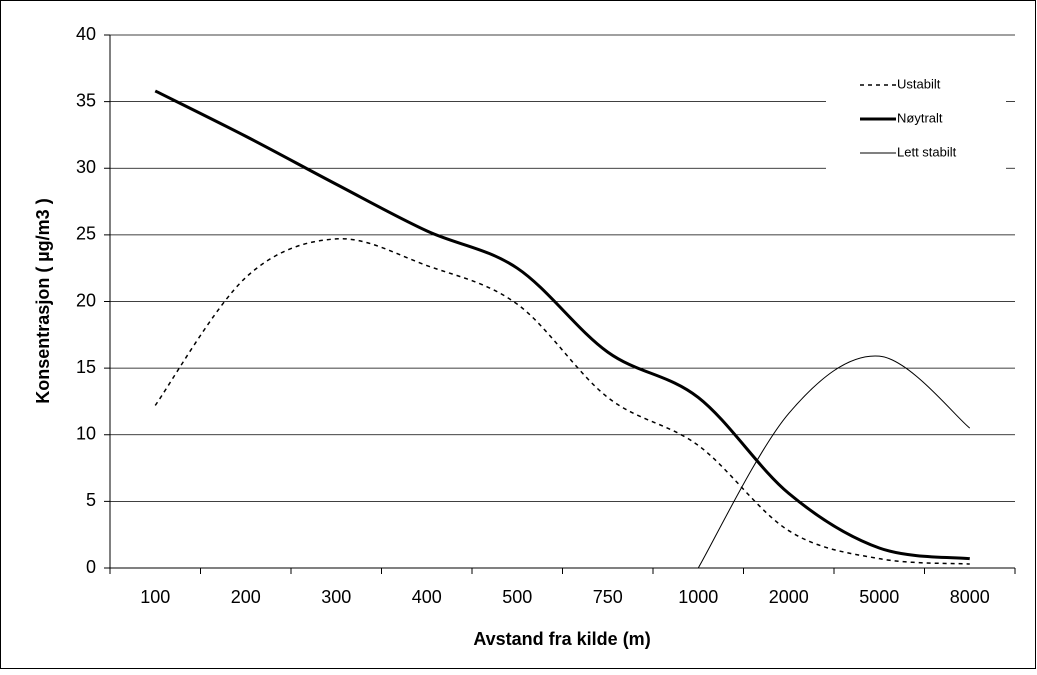 This screenshot has height=675, width=1037. Describe the element at coordinates (155, 597) in the screenshot. I see `x-tick-label: 100` at that location.